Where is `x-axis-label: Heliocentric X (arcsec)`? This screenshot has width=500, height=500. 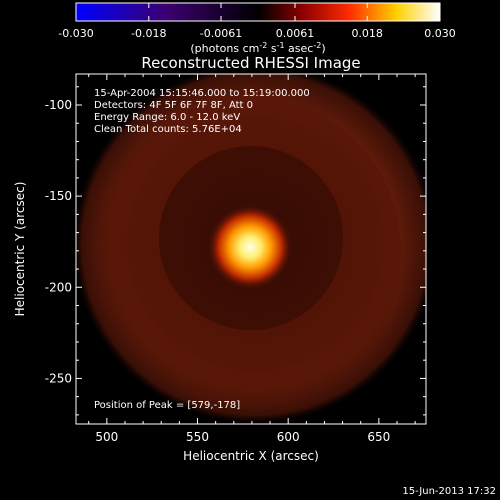
x-axis-label: Heliocentric X (arcsec) is located at coordinates (251, 456).